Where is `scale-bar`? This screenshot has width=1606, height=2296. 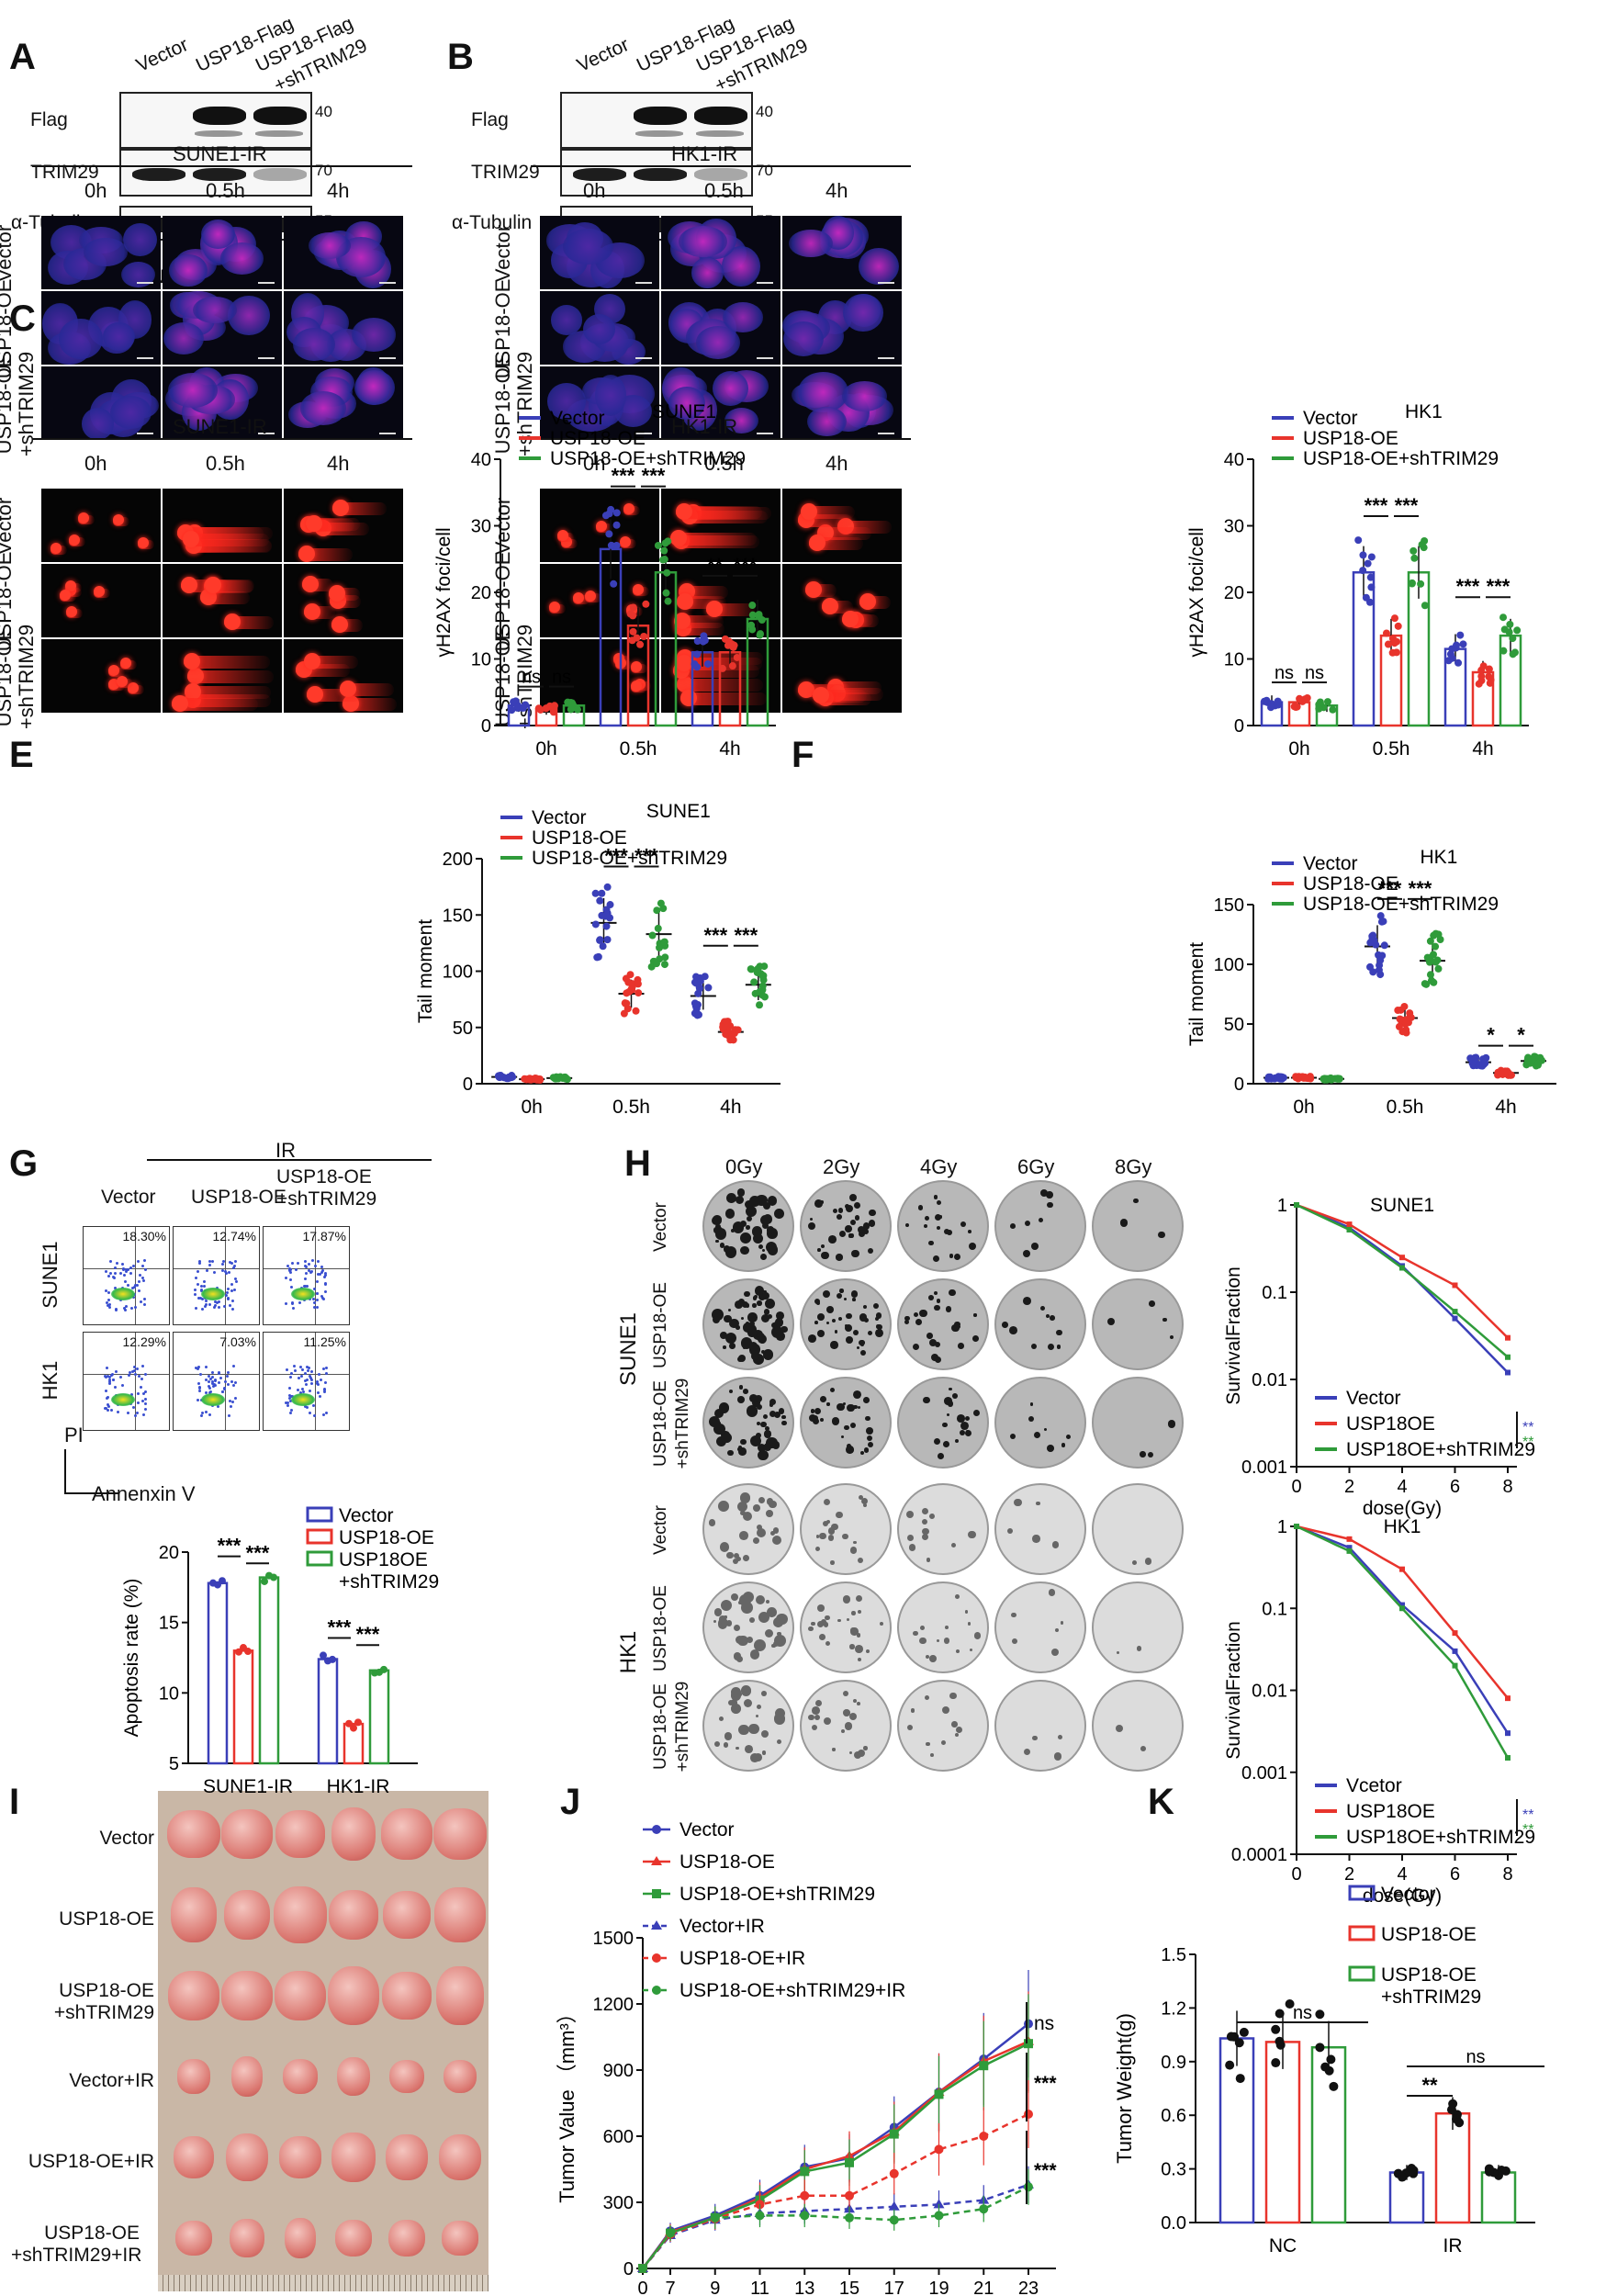 scale-bar is located at coordinates (145, 433).